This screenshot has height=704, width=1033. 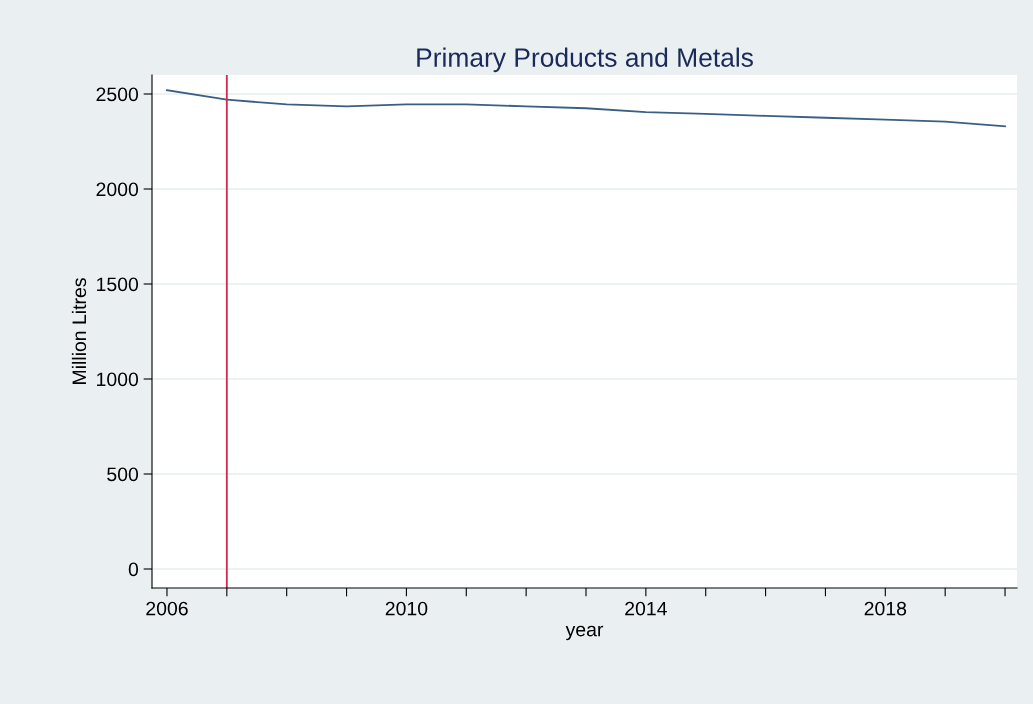 What do you see at coordinates (117, 189) in the screenshot?
I see `y-tick-label: 2000` at bounding box center [117, 189].